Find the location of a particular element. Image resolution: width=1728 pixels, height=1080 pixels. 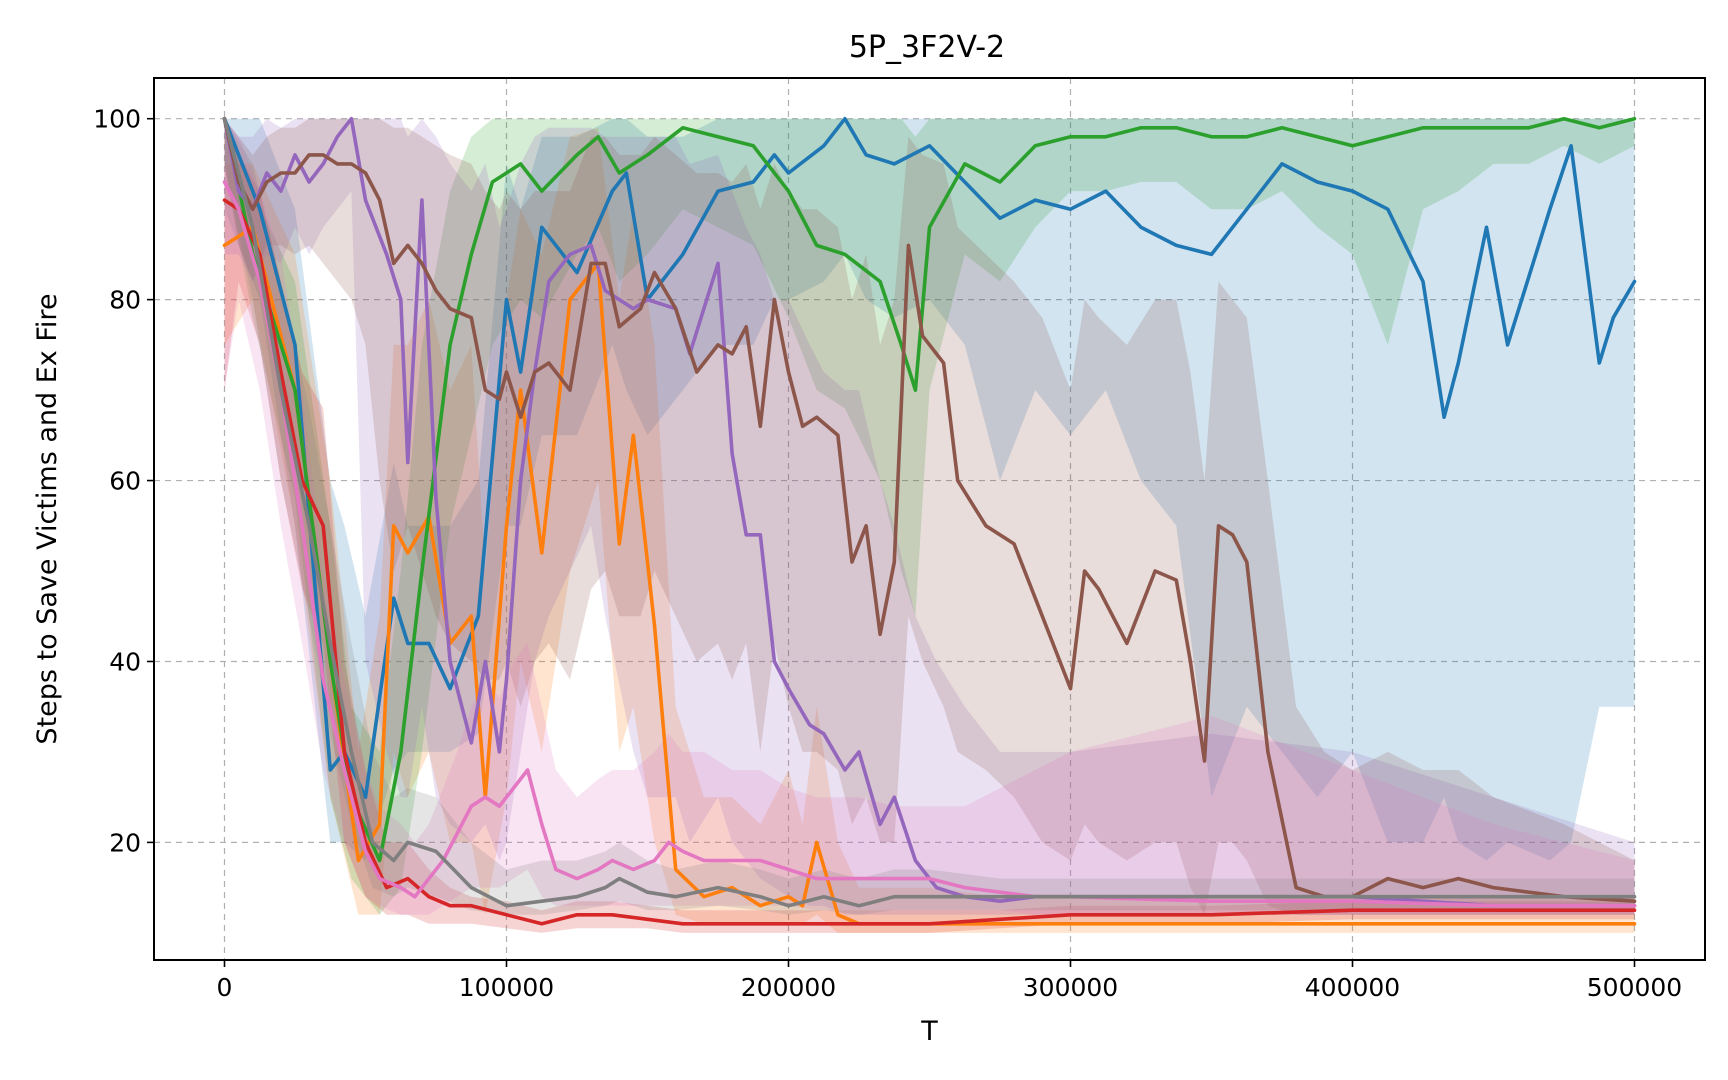

x-tick-label: 200000 is located at coordinates (788, 987).